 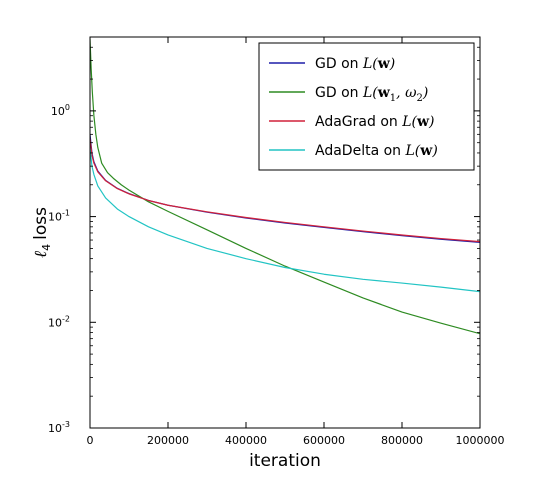 What do you see at coordinates (402, 440) in the screenshot?
I see `x-tick-label: 800000` at bounding box center [402, 440].